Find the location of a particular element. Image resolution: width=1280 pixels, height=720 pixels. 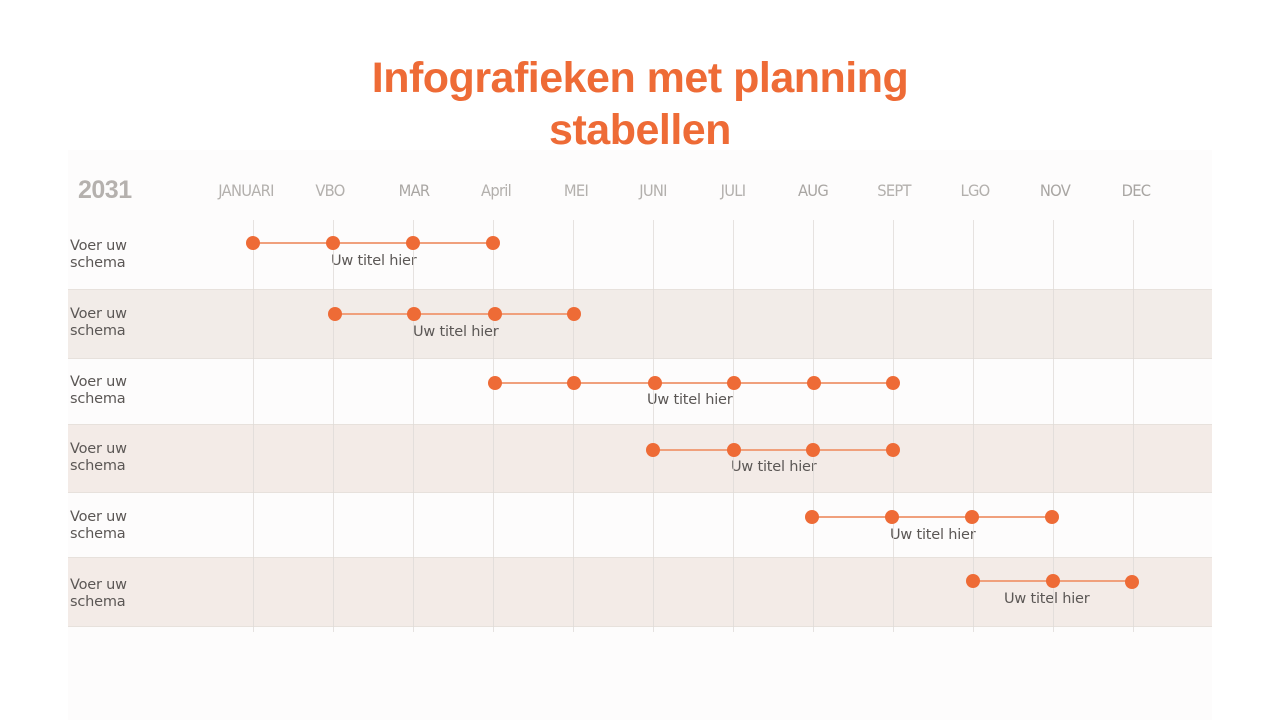

month-september: SEPT is located at coordinates (894, 190).